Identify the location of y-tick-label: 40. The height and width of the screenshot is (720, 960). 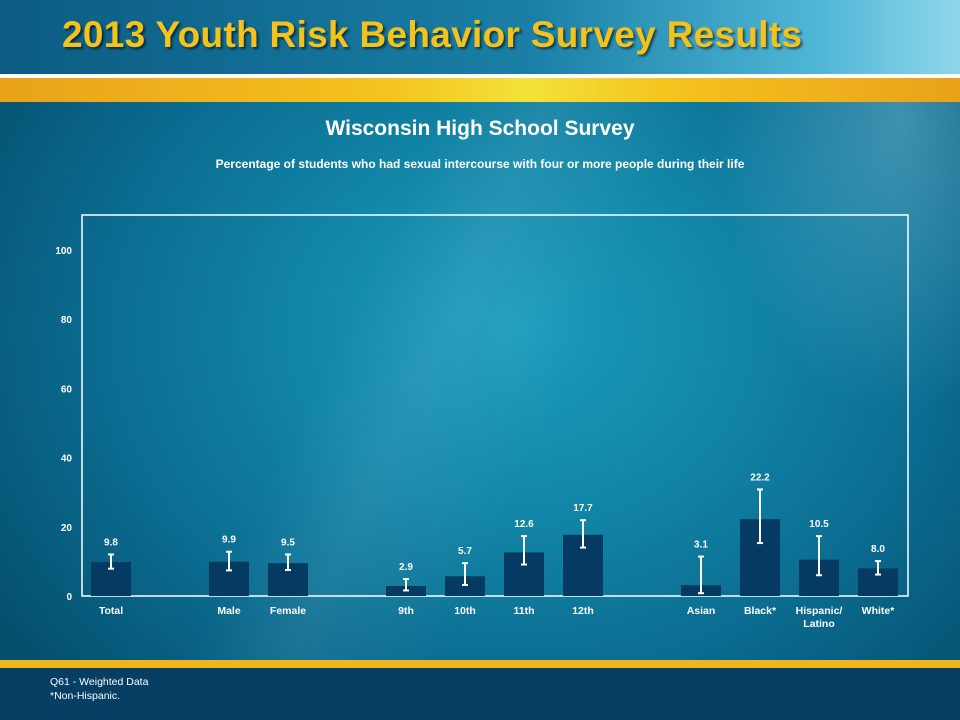
(67, 459).